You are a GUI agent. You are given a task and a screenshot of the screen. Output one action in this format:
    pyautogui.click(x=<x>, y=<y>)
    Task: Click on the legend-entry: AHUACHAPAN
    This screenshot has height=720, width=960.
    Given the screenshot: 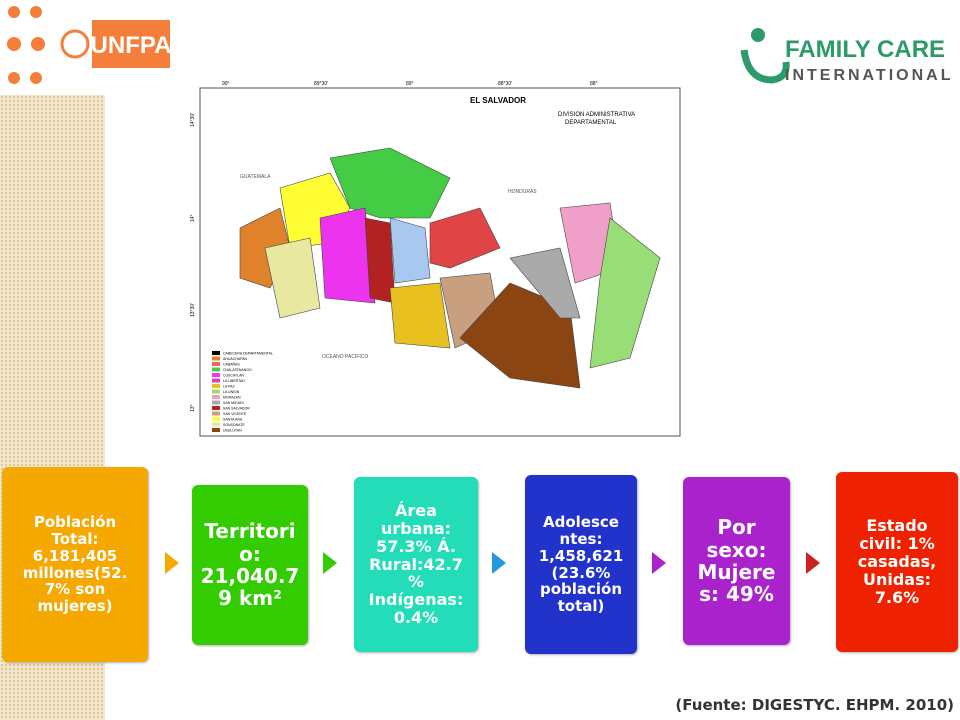 What is the action you would take?
    pyautogui.click(x=235, y=359)
    